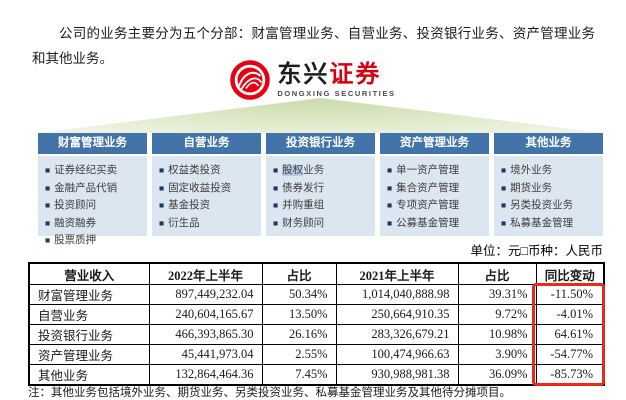 This screenshot has width=626, height=400. I want to click on value-2021: 930,988,981.38, so click(397, 375).